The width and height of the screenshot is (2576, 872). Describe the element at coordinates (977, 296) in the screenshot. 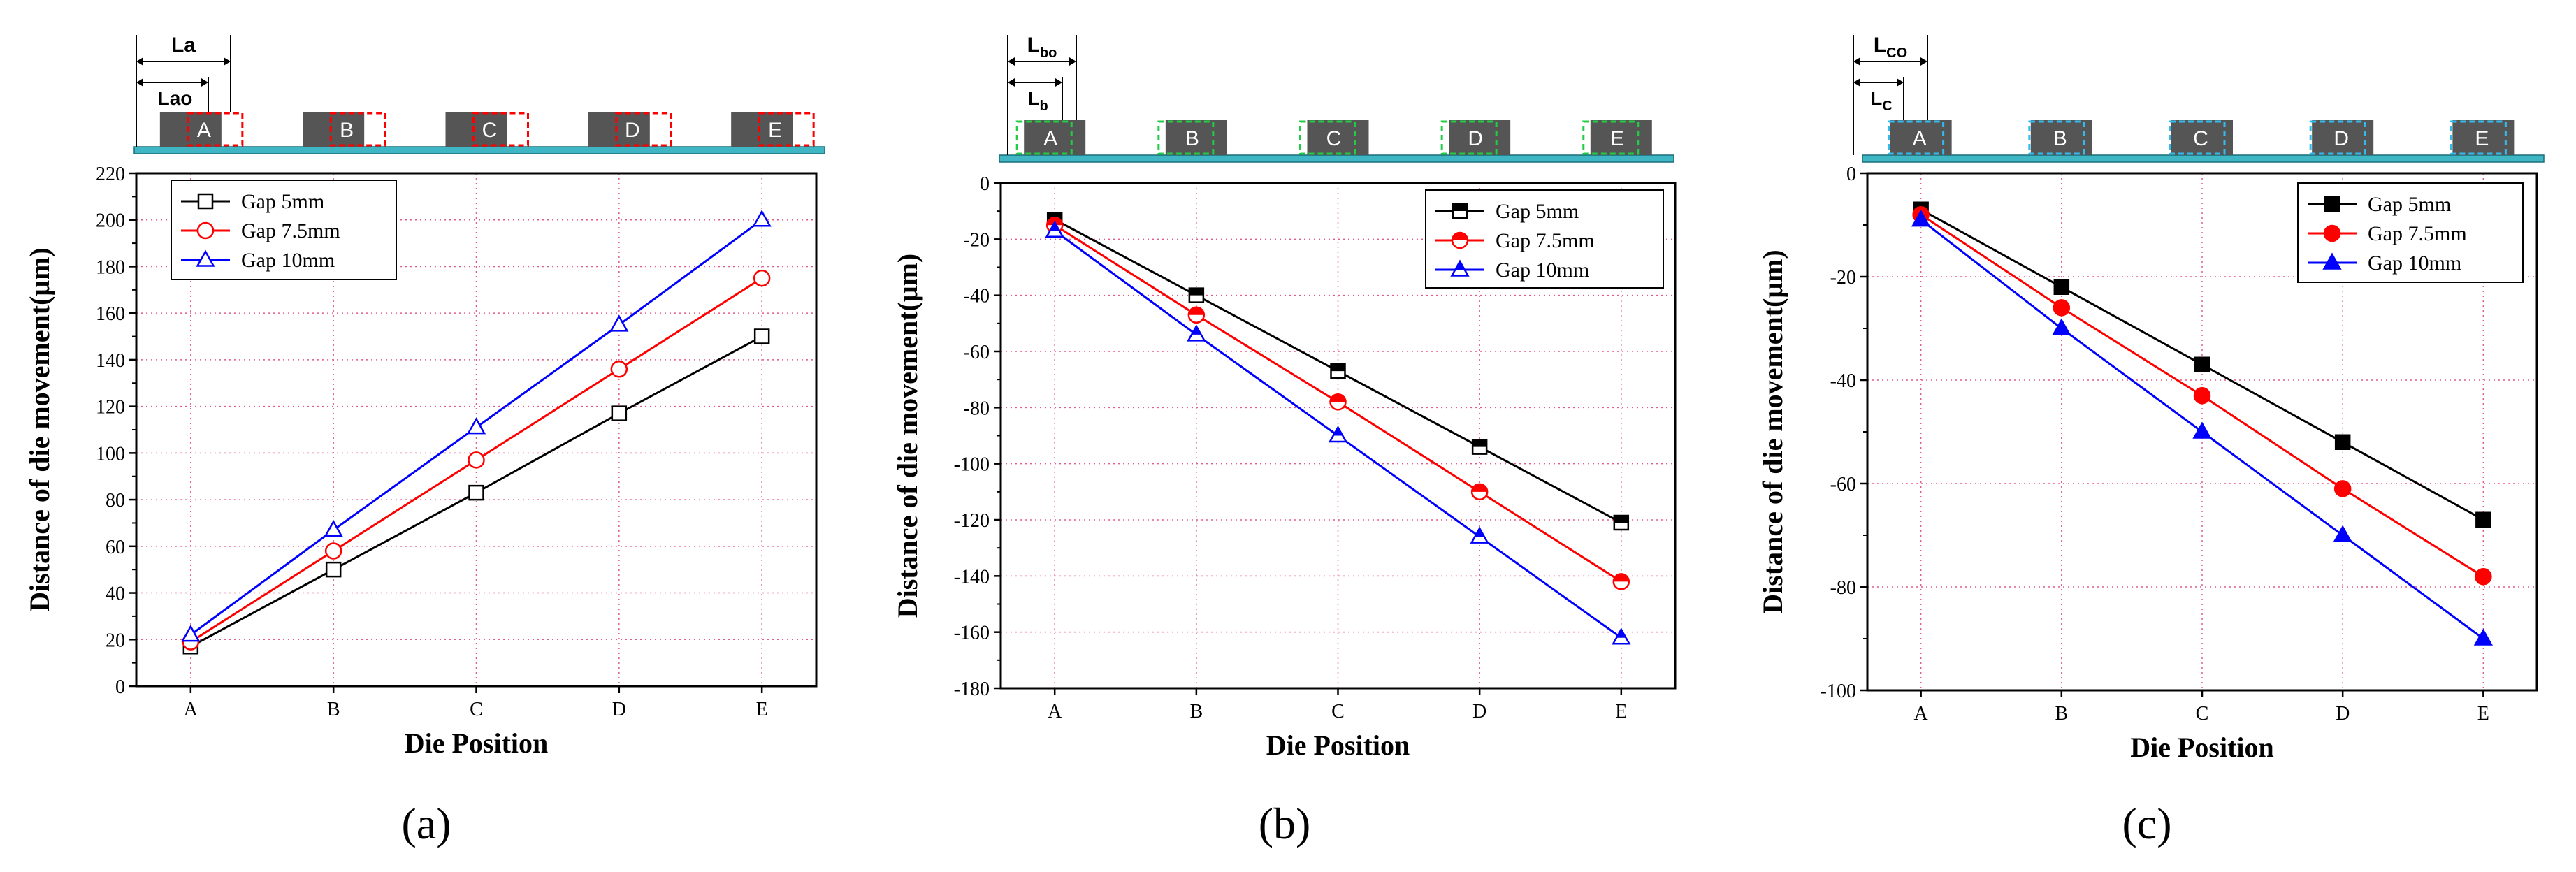

I see `y-tick-label: -40` at that location.